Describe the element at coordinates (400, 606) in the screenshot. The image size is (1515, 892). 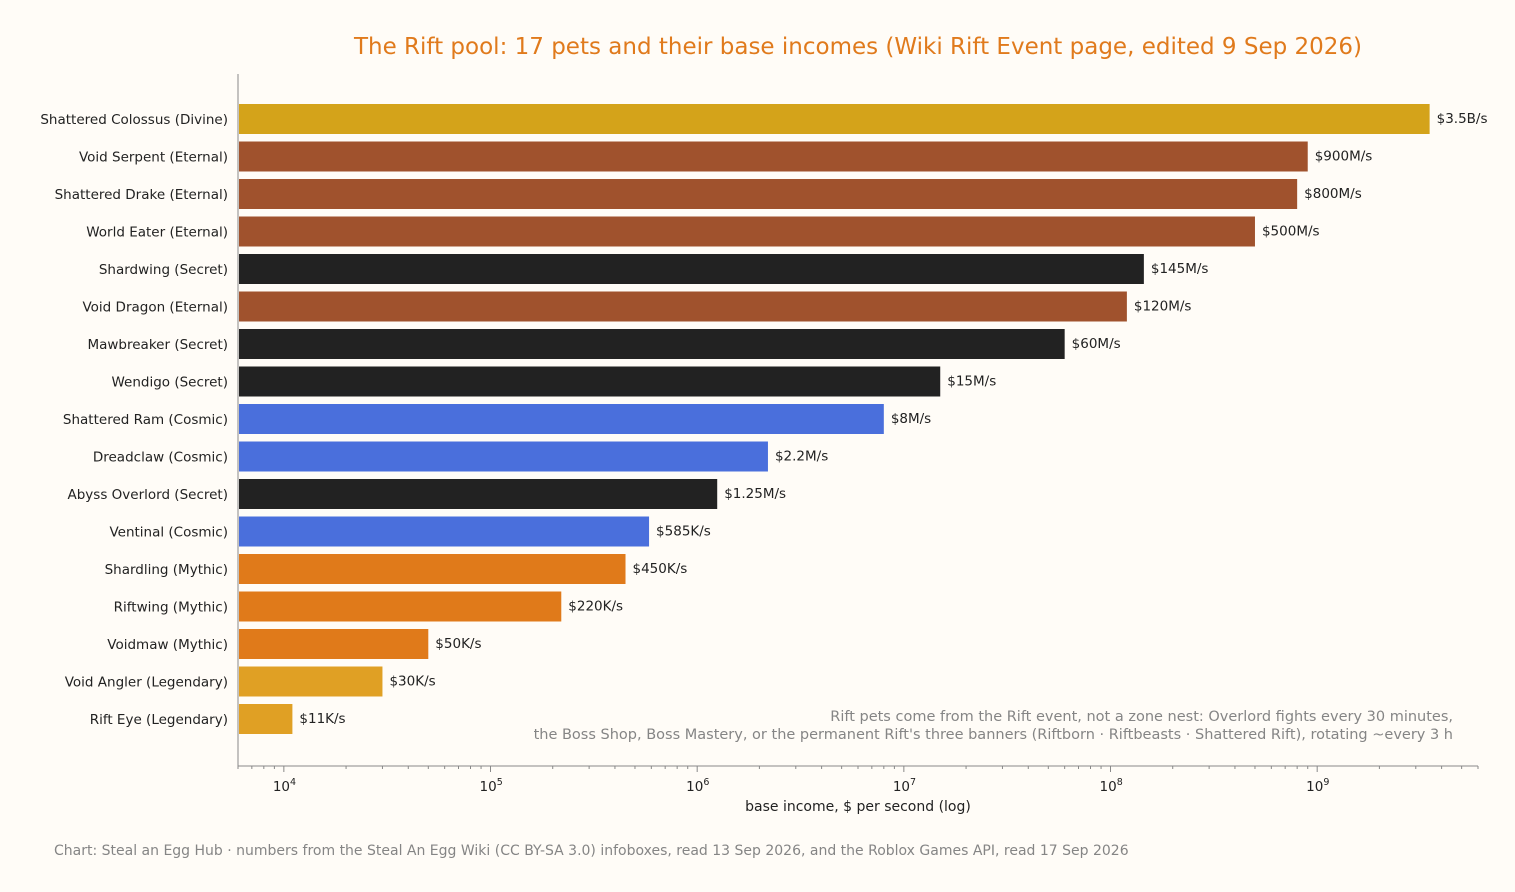
I see `bar-riftwing-mythic` at that location.